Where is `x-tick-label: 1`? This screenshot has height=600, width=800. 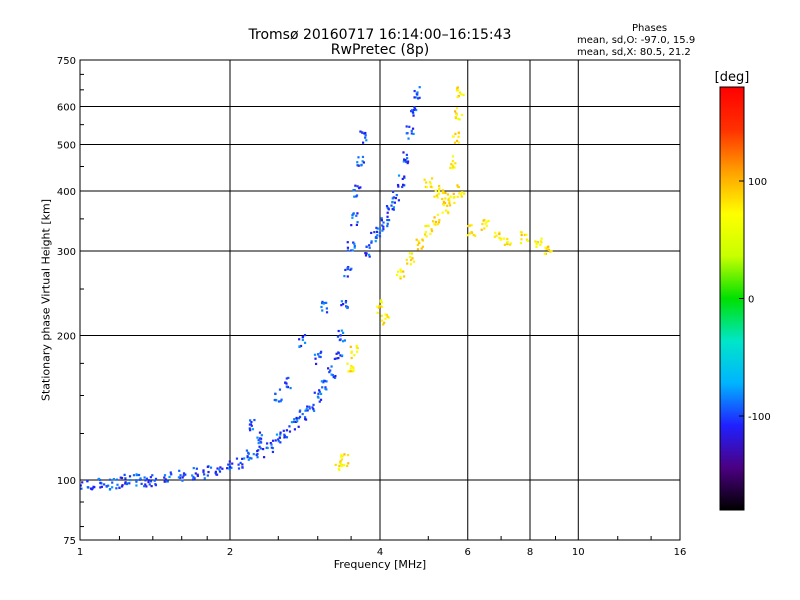
x-tick-label: 1 is located at coordinates (80, 552).